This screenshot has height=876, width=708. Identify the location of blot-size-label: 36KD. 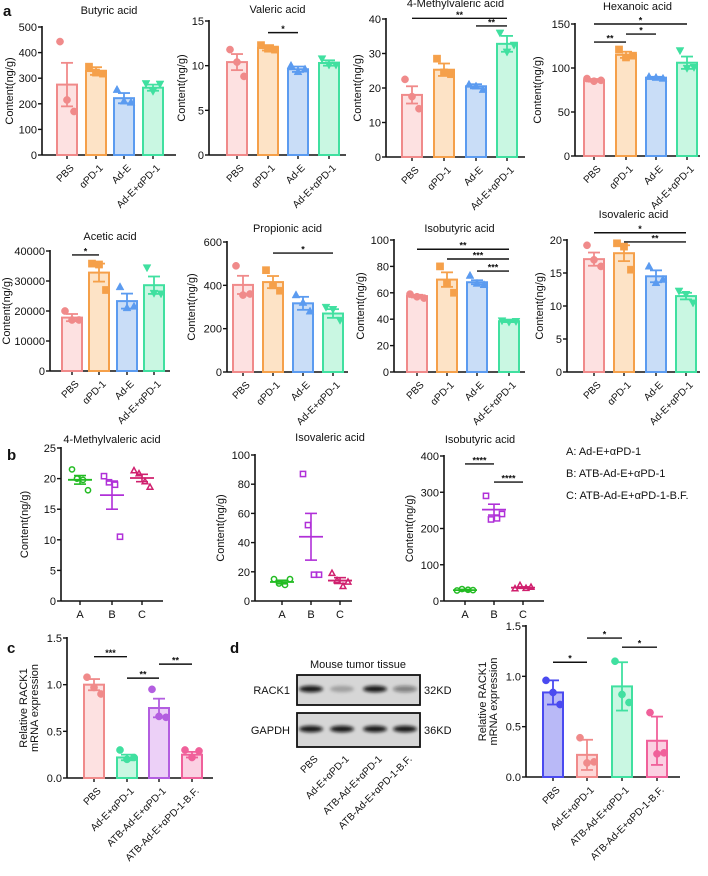
(438, 731).